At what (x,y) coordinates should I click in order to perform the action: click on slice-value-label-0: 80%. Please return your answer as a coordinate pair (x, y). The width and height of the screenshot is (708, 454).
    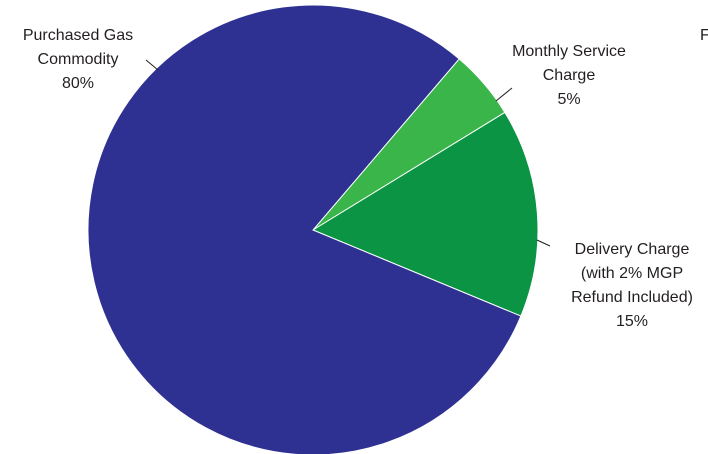
    Looking at the image, I should click on (78, 83).